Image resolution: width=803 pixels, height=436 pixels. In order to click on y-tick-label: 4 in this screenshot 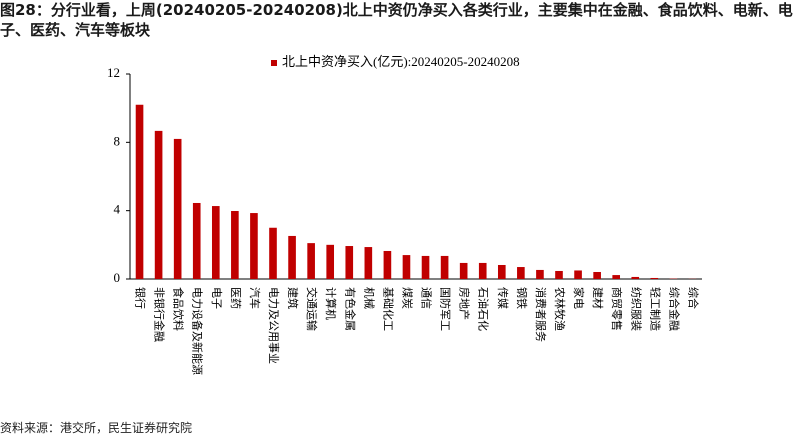, I will do `click(117, 209)`.